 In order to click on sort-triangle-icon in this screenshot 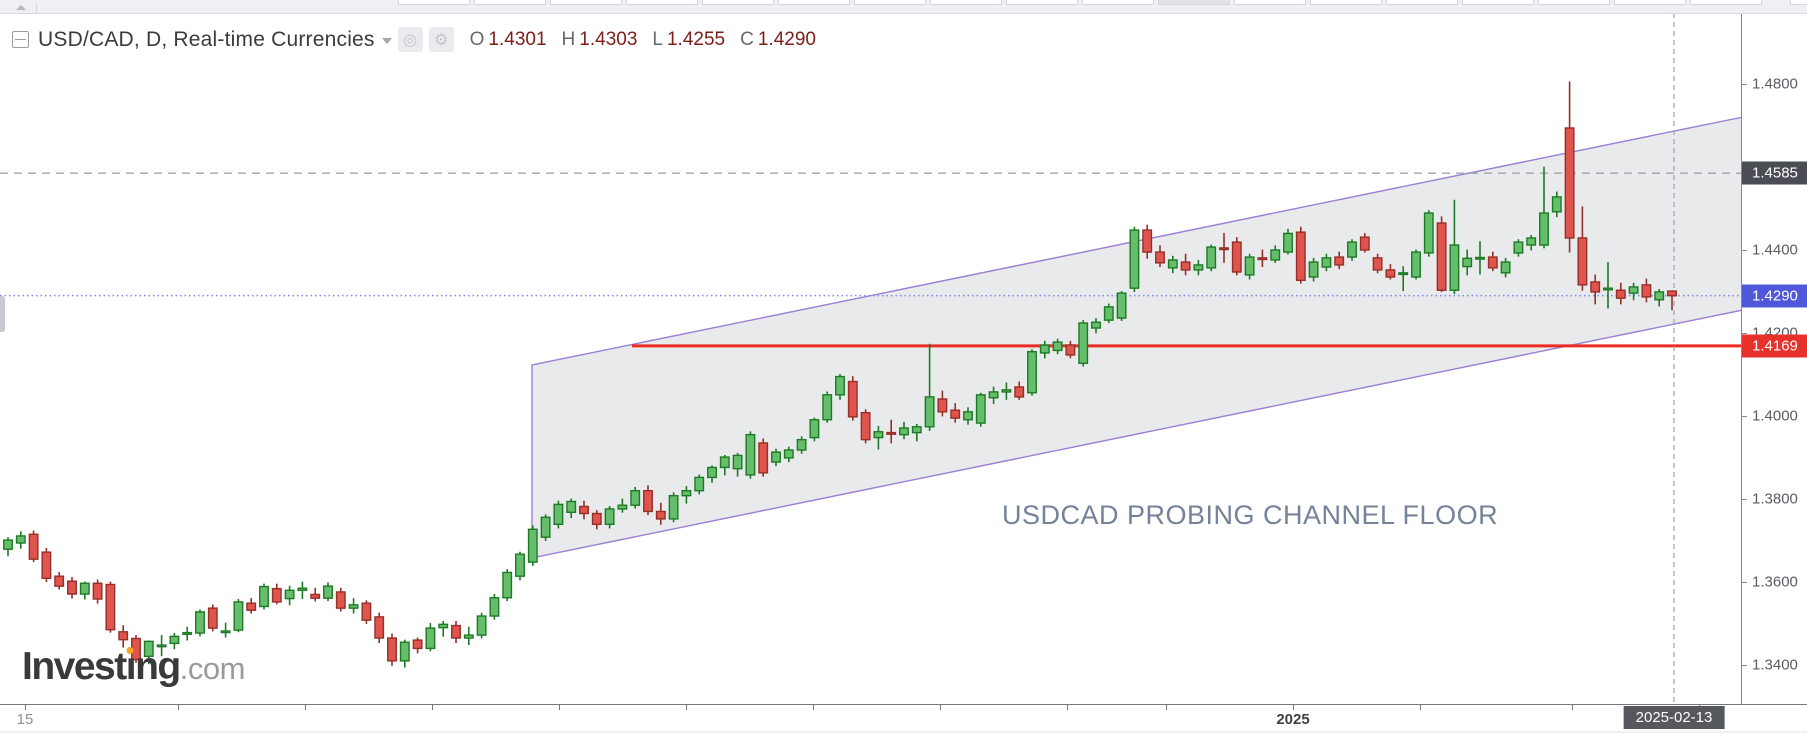, I will do `click(21, 7)`.